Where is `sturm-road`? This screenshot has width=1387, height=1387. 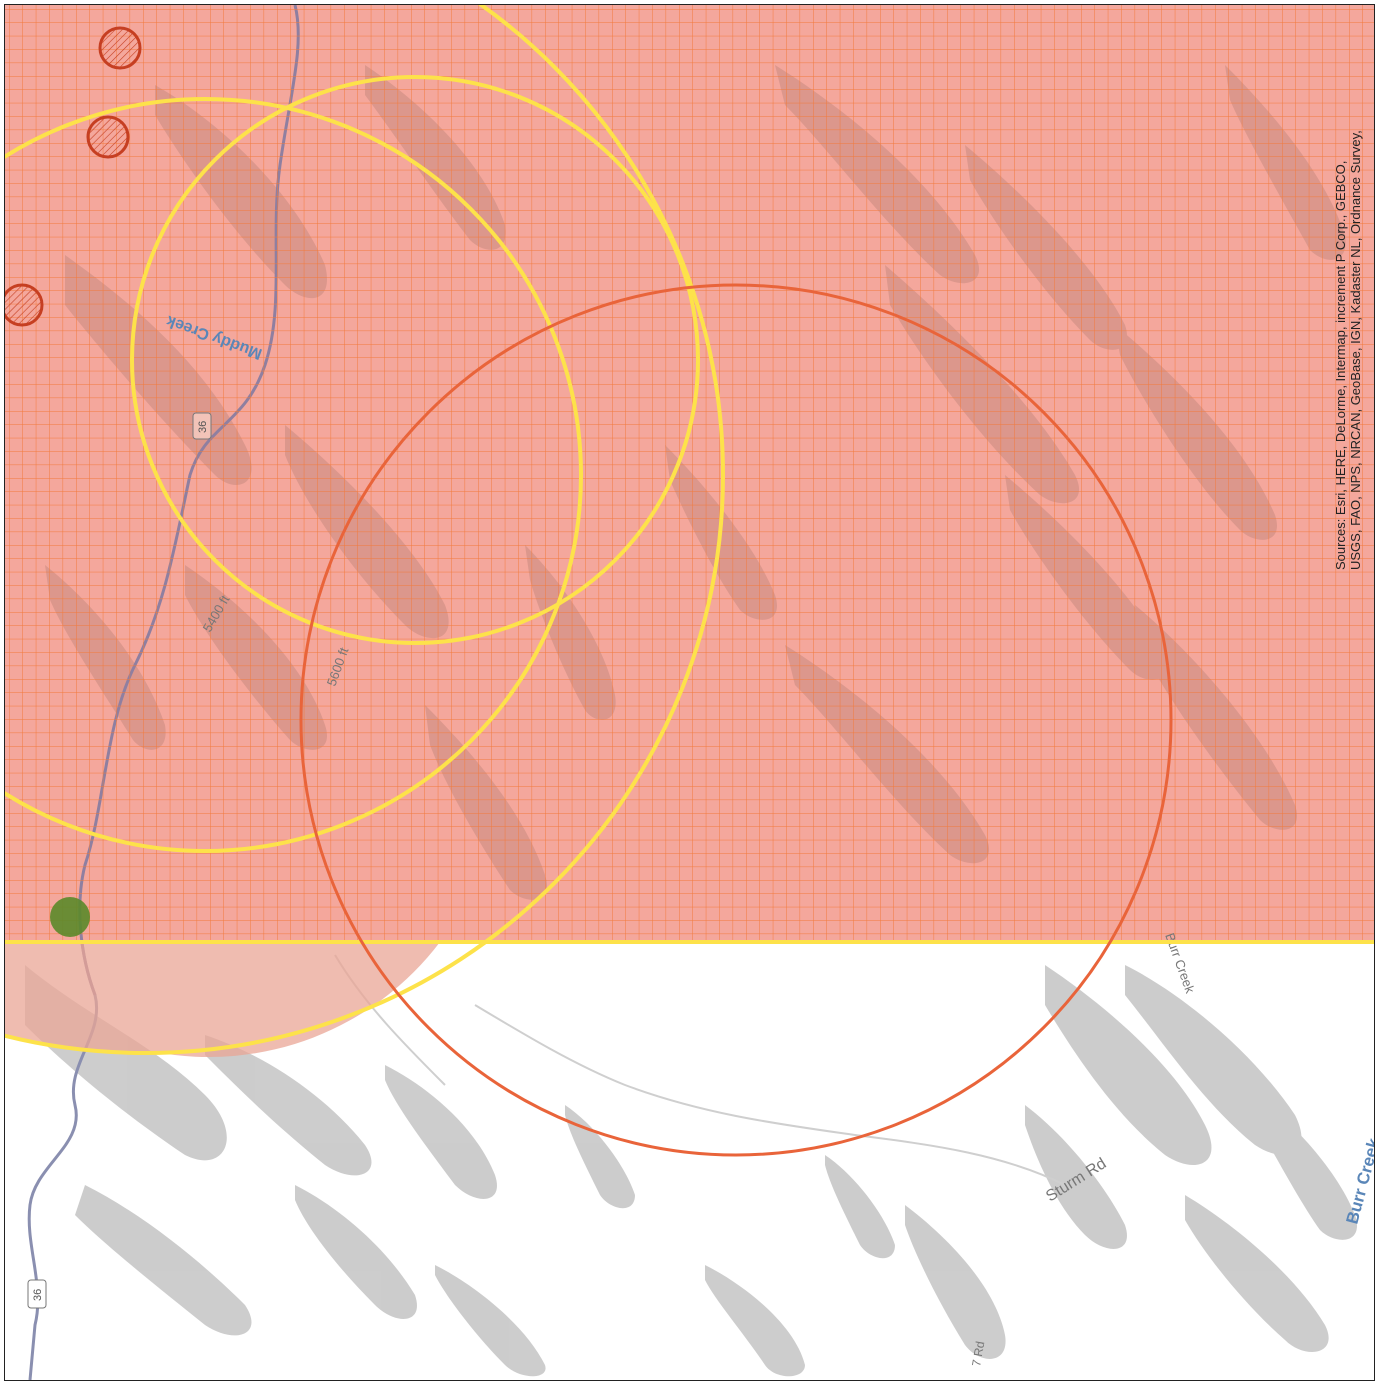 sturm-road is located at coordinates (770, 1095).